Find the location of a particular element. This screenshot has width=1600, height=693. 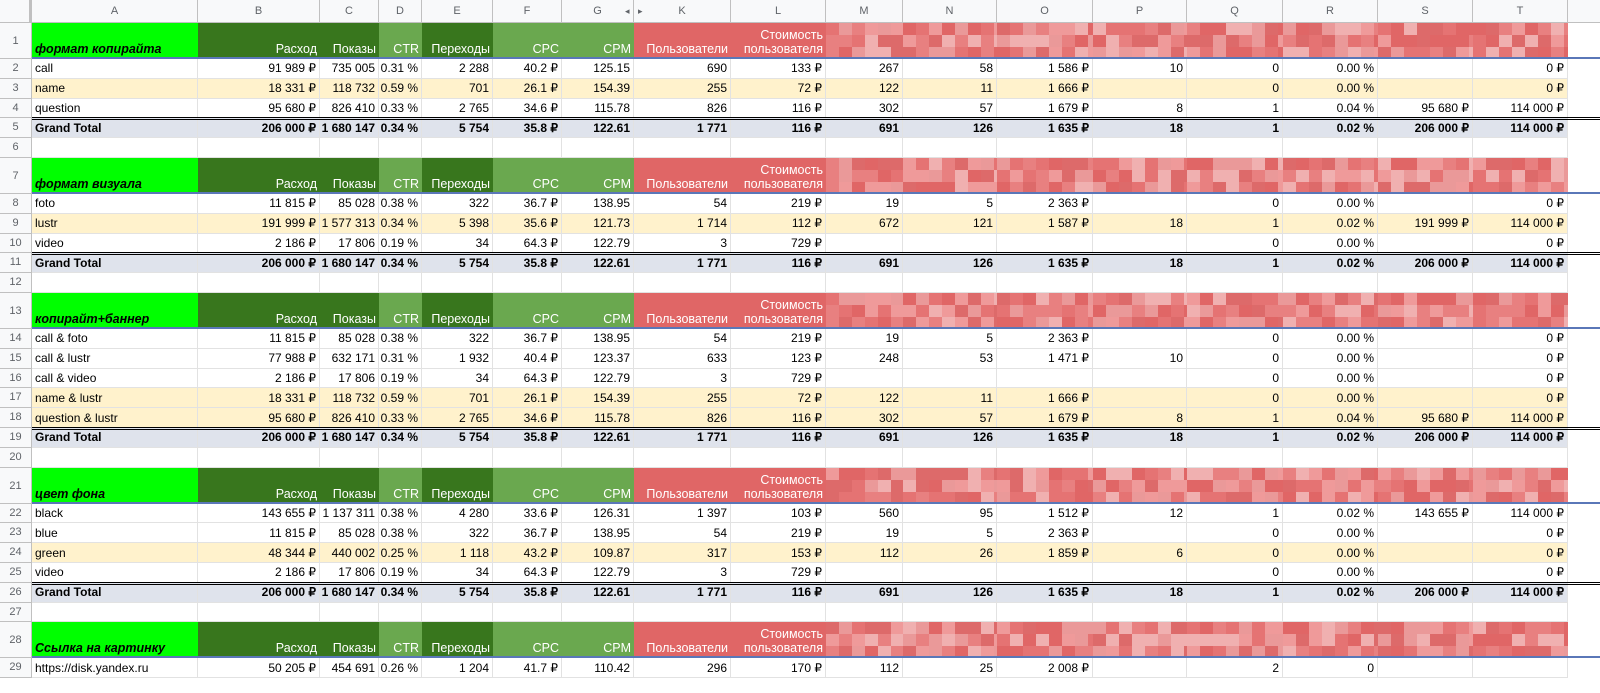

data-cell: 206 000 ₽ is located at coordinates (1425, 263).